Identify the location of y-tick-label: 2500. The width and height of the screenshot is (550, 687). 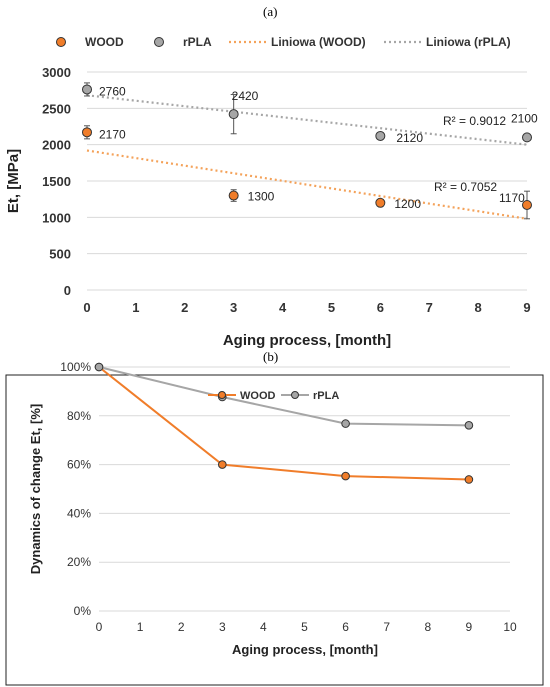
(56, 108).